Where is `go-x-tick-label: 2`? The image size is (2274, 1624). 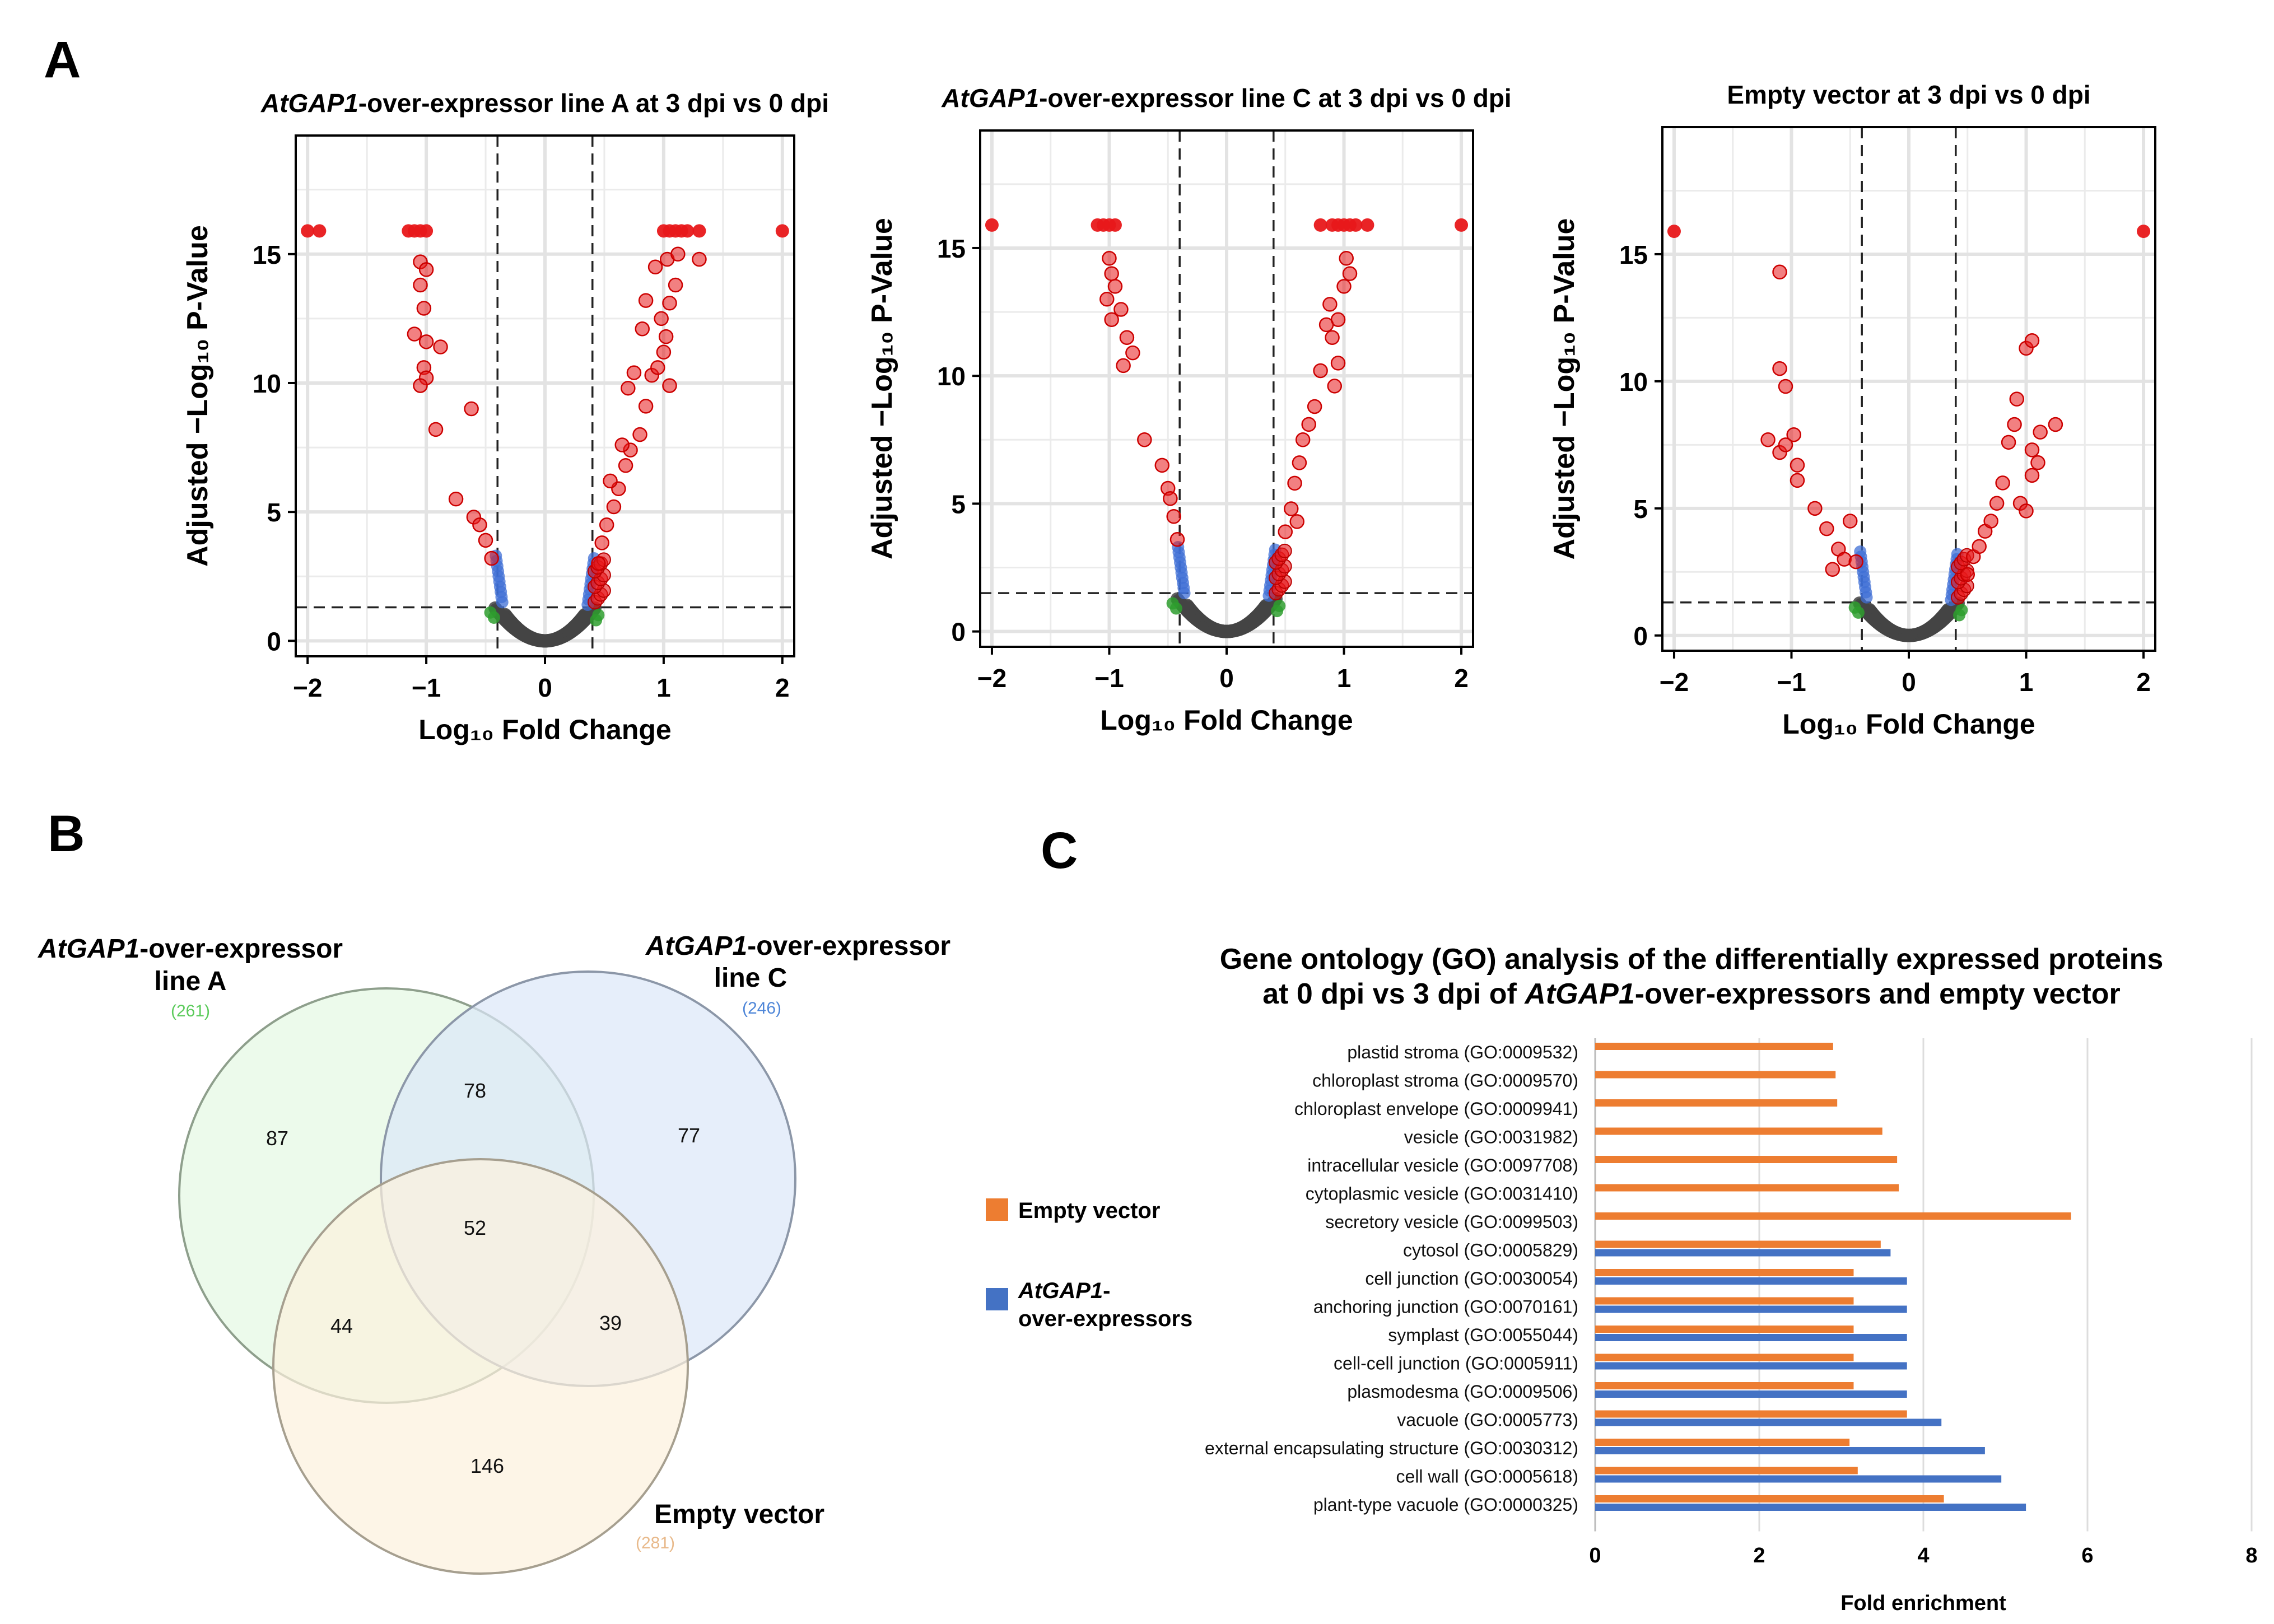
go-x-tick-label: 2 is located at coordinates (1759, 1556).